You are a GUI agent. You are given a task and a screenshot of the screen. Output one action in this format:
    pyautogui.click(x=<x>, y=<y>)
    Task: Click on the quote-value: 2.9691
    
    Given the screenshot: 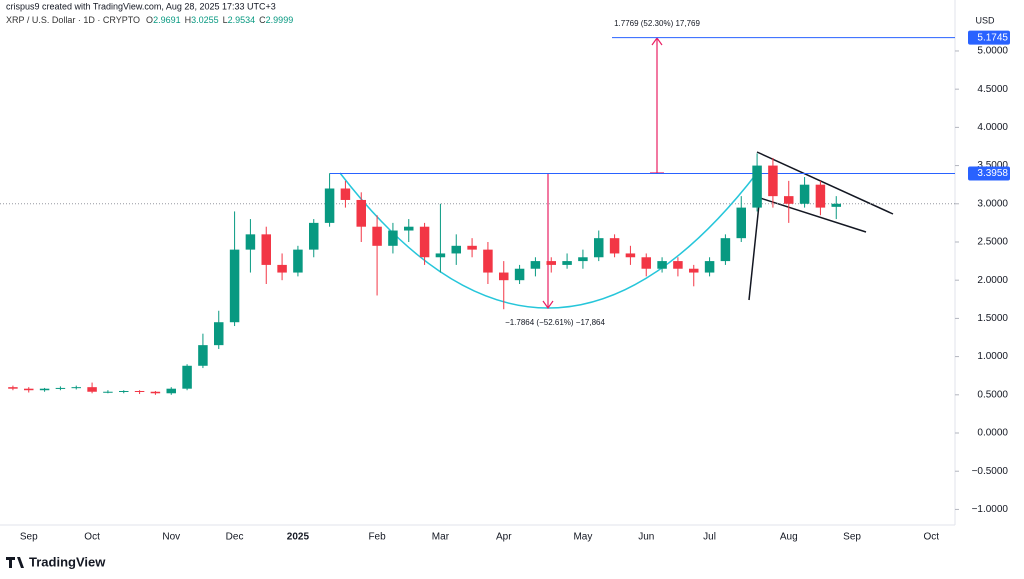 What is the action you would take?
    pyautogui.click(x=167, y=20)
    